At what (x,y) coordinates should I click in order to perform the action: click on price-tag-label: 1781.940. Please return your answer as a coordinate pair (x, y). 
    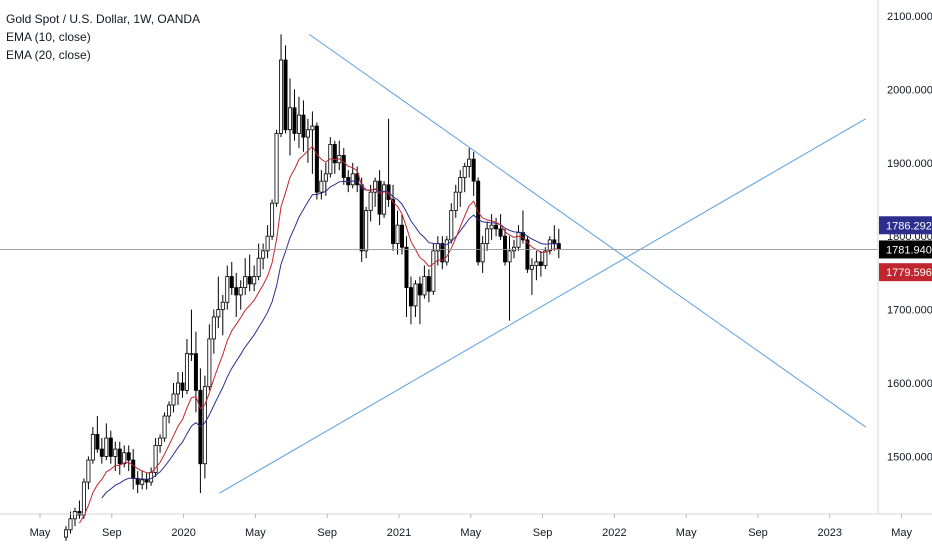
    Looking at the image, I should click on (909, 250).